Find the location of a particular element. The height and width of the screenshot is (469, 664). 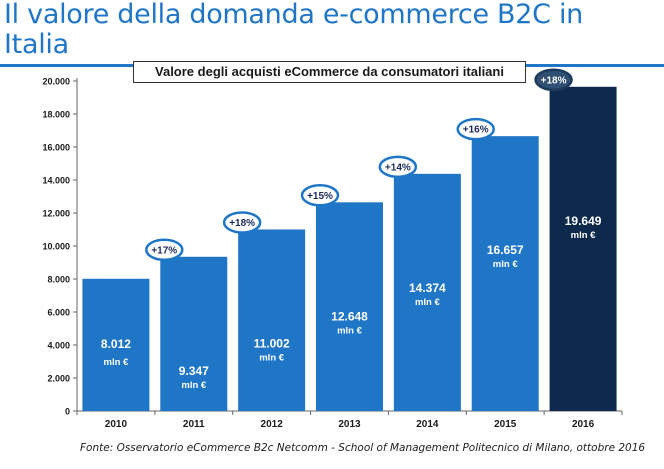

y-tick-label: 14.000 is located at coordinates (56, 181).